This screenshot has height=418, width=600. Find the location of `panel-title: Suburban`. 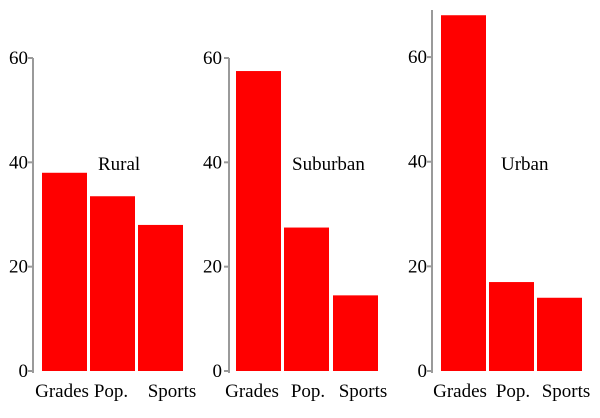

panel-title: Suburban is located at coordinates (328, 164).